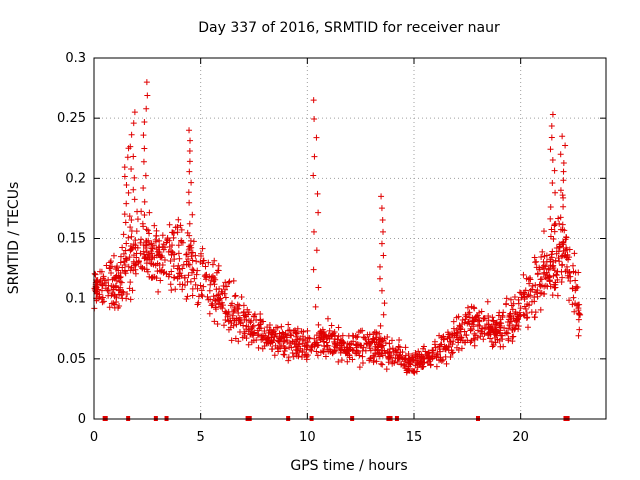  I want to click on y-tick-label: 0.05, so click(71, 359).